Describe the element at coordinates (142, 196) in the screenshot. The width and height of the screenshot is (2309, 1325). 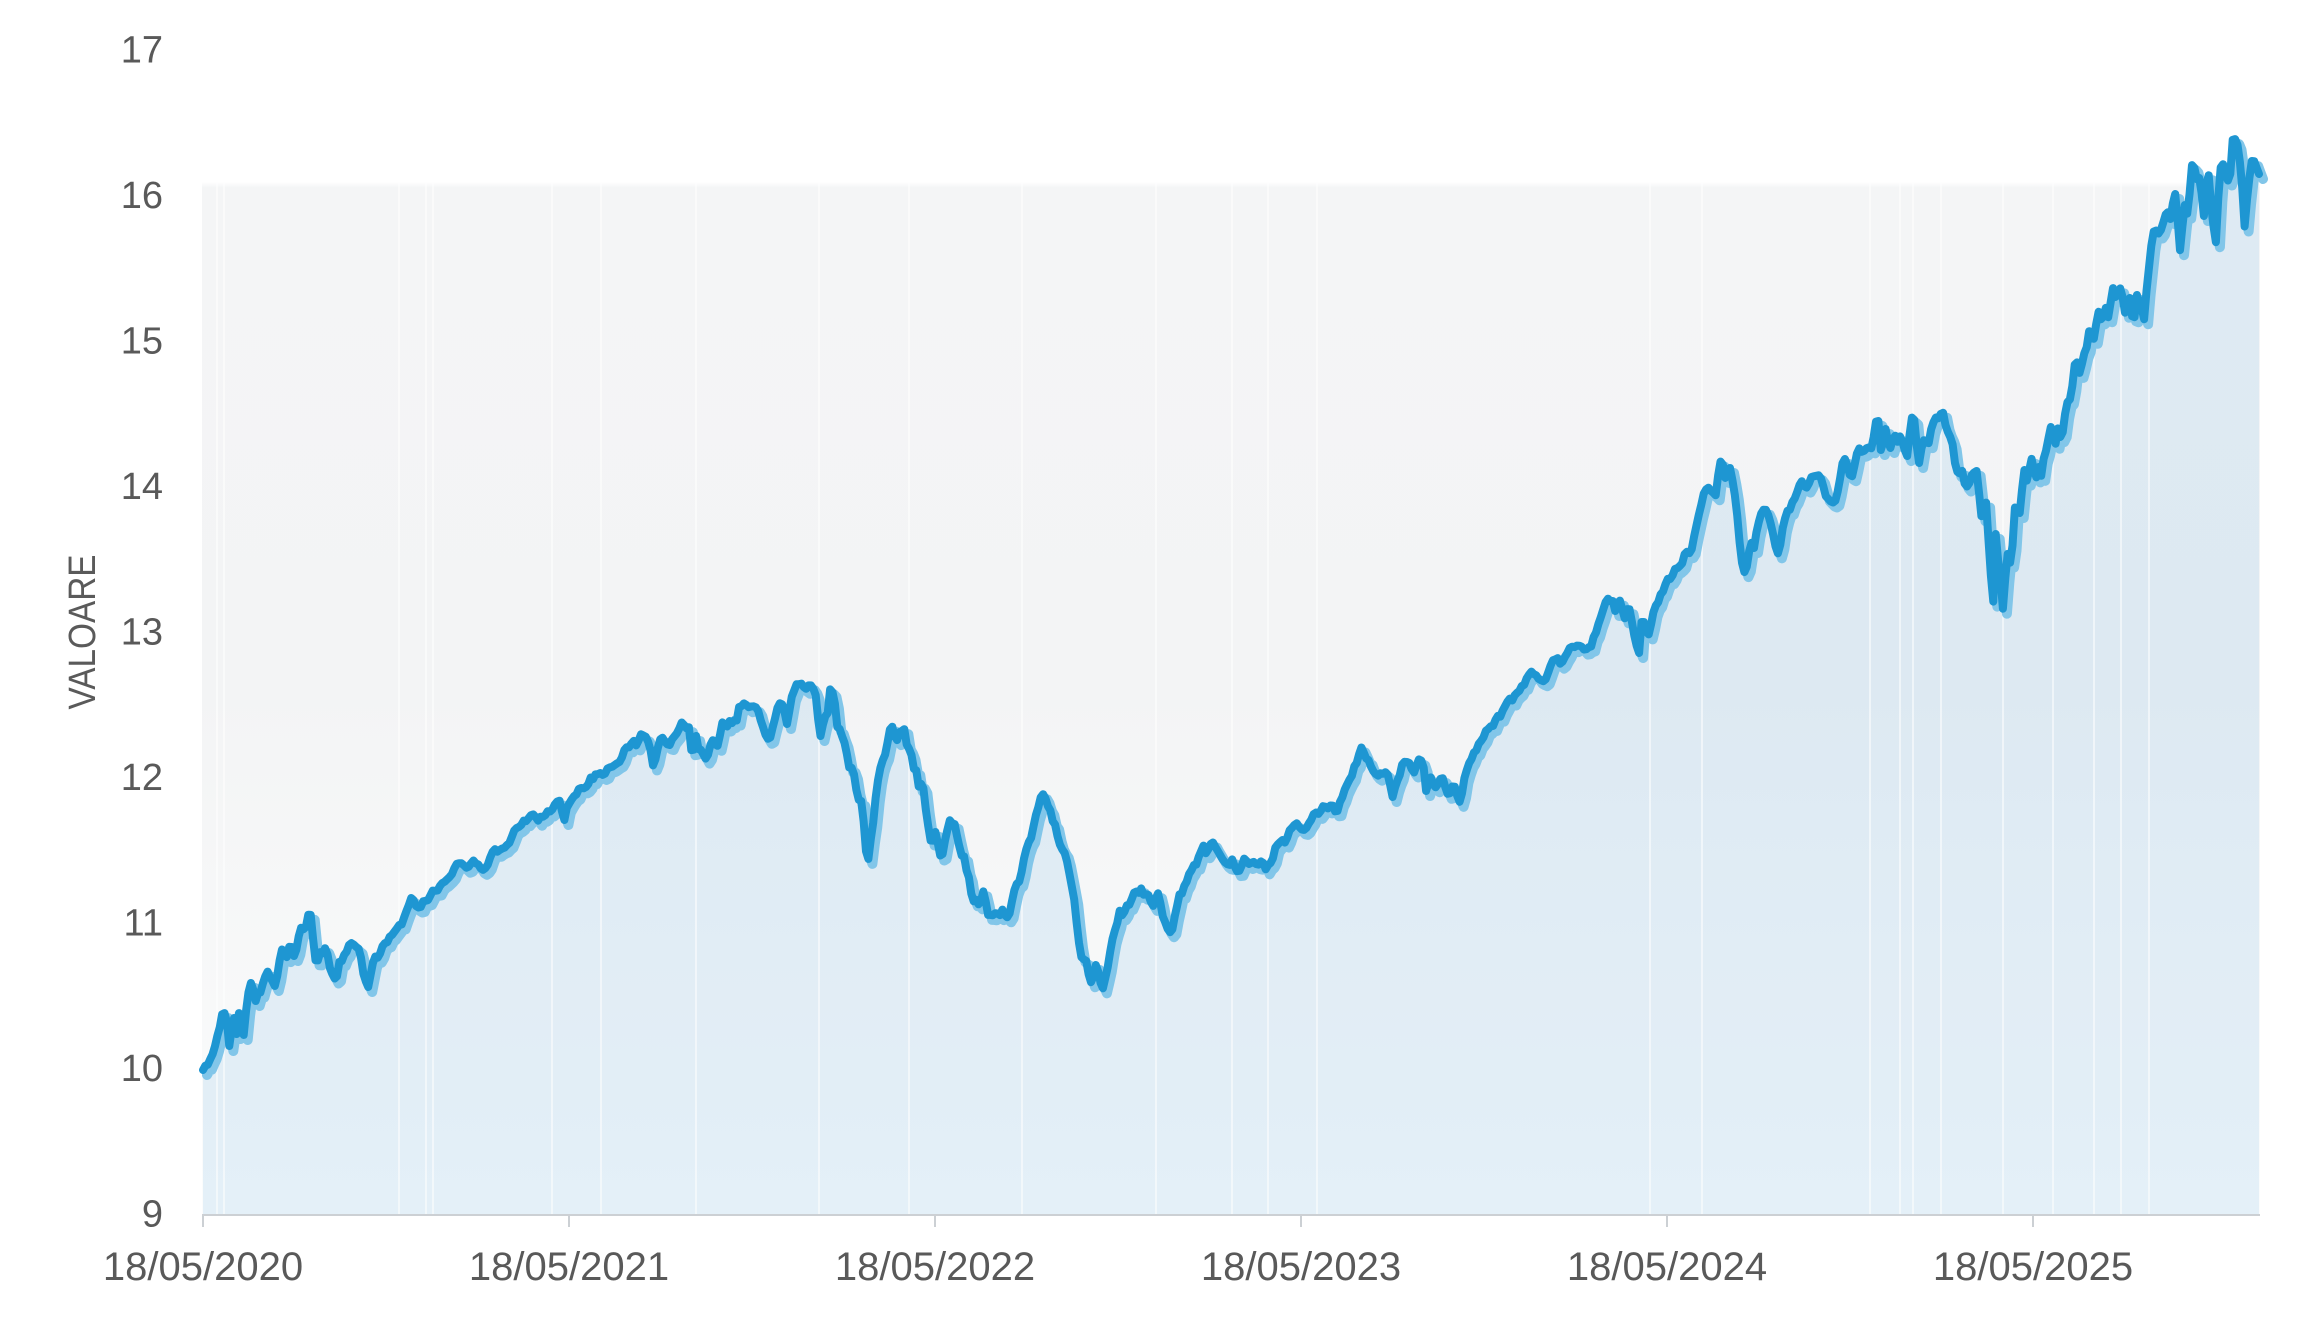
I see `svg-text: 16` at that location.